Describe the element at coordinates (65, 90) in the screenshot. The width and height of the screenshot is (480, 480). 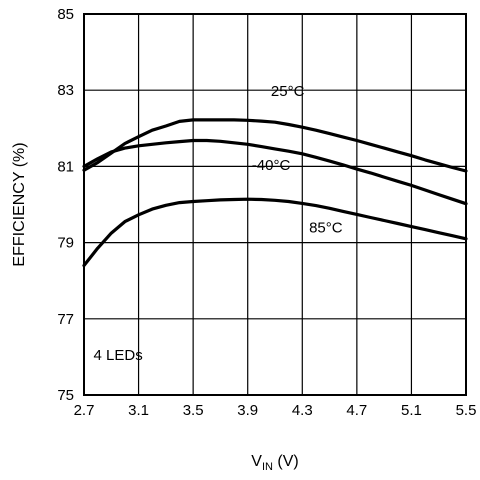
I see `y-tick-label: 83` at that location.